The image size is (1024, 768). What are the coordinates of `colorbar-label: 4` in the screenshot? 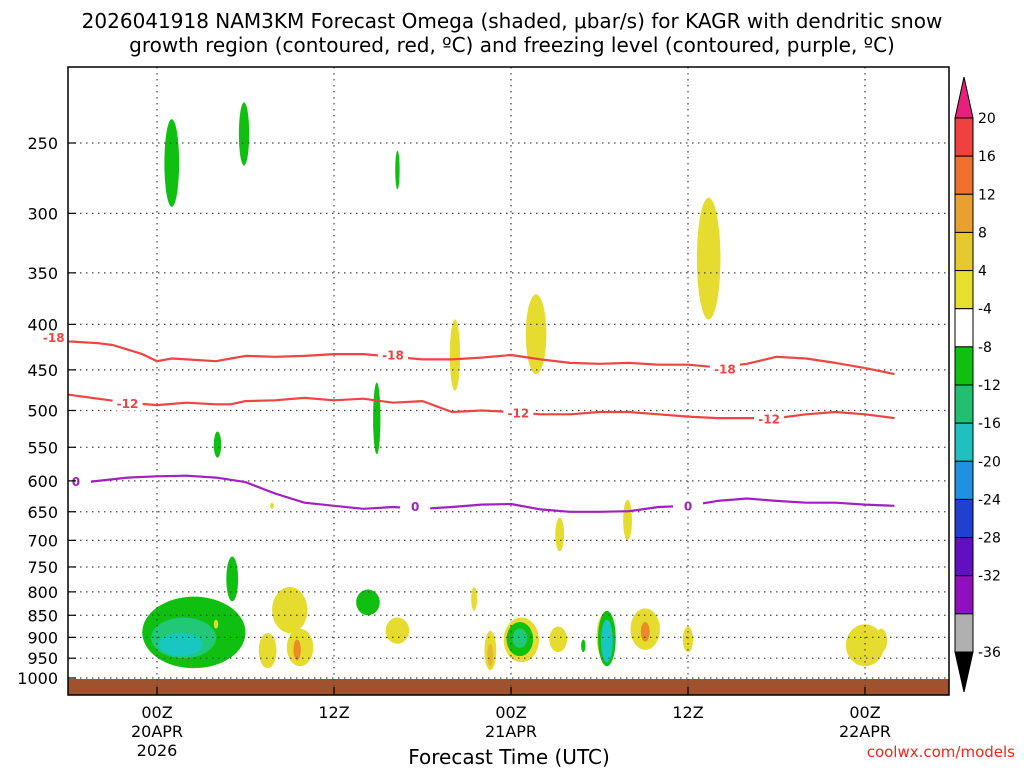 It's located at (982, 272).